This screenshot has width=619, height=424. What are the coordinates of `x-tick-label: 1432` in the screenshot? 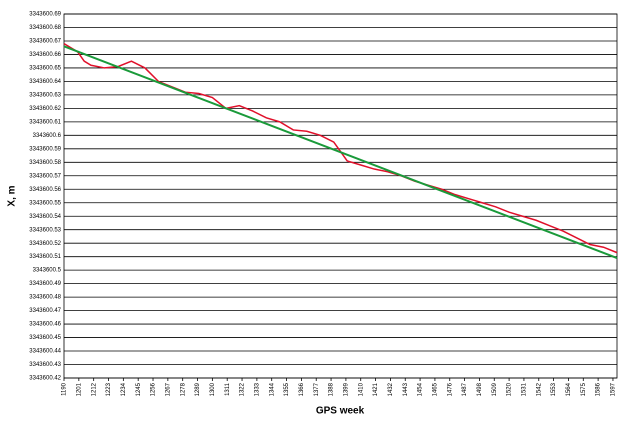 It's located at (391, 389).